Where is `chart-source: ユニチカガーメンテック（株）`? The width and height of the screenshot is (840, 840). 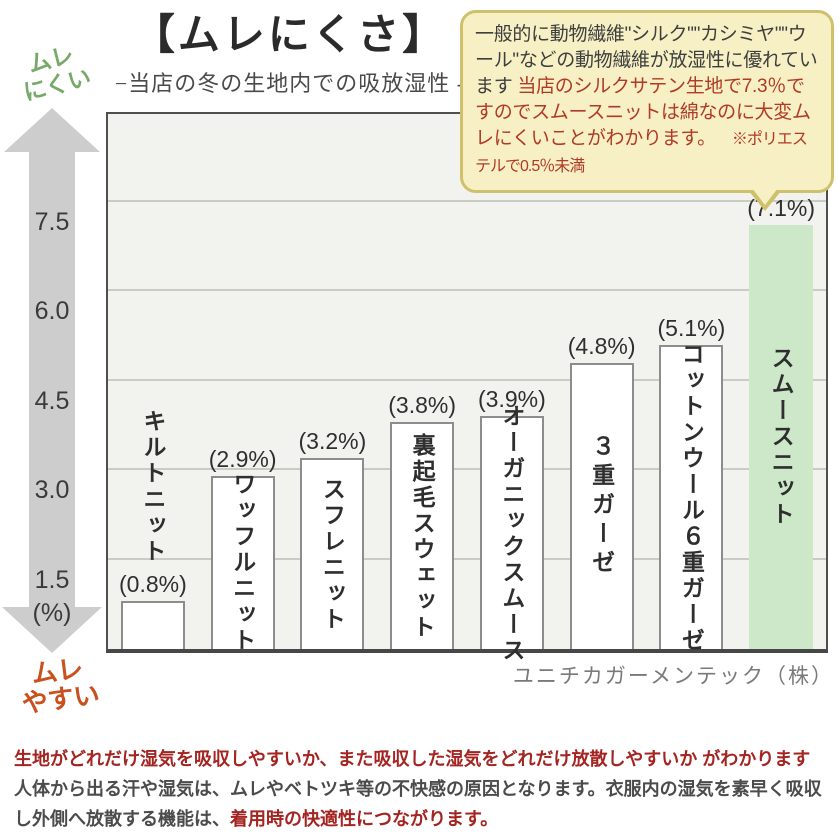
chart-source: ユニチカガーメンテック（株） is located at coordinates (673, 676).